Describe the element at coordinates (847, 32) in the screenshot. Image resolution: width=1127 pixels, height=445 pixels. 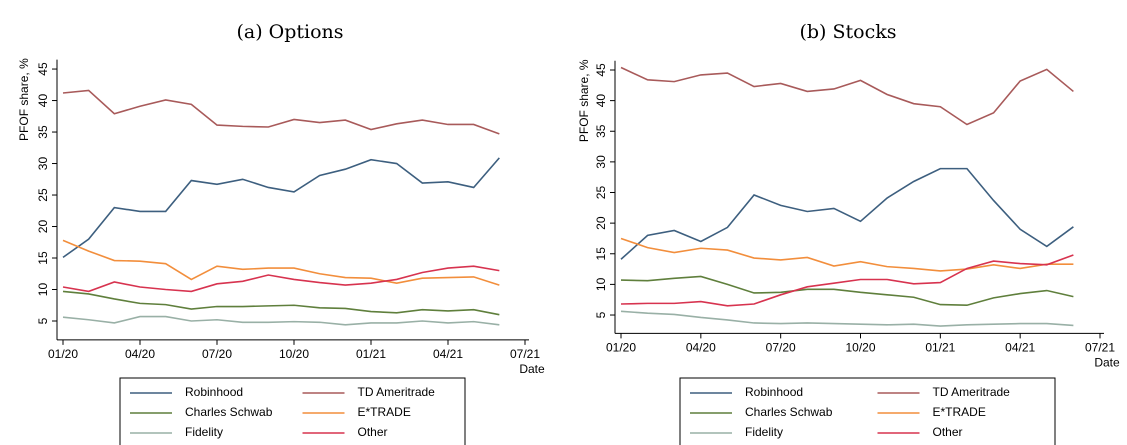
I see `chart-title: (b) Stocks` at that location.